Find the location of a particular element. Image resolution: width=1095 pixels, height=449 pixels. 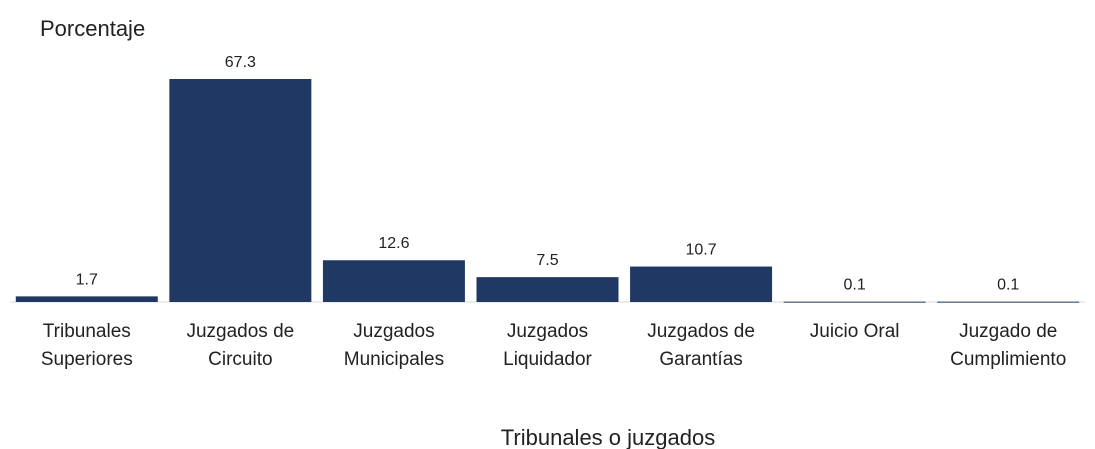

chart-title: Porcentaje is located at coordinates (92, 28).